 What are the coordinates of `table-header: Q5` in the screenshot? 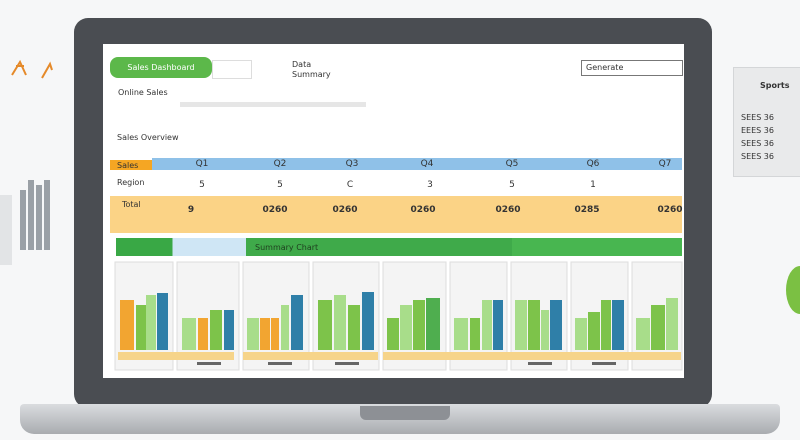 It's located at (512, 164).